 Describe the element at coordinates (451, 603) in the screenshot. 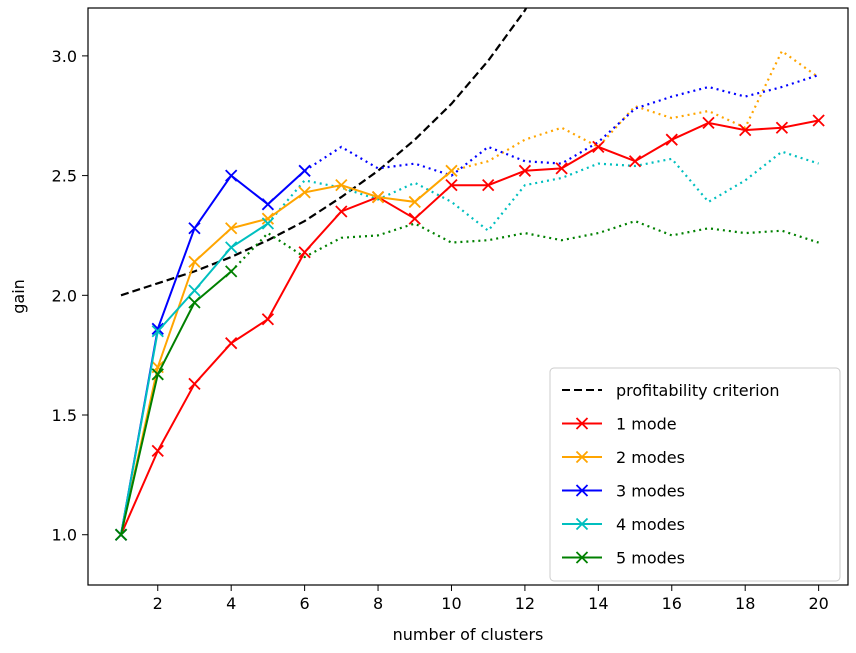

I see `x-tick-label: 10` at that location.